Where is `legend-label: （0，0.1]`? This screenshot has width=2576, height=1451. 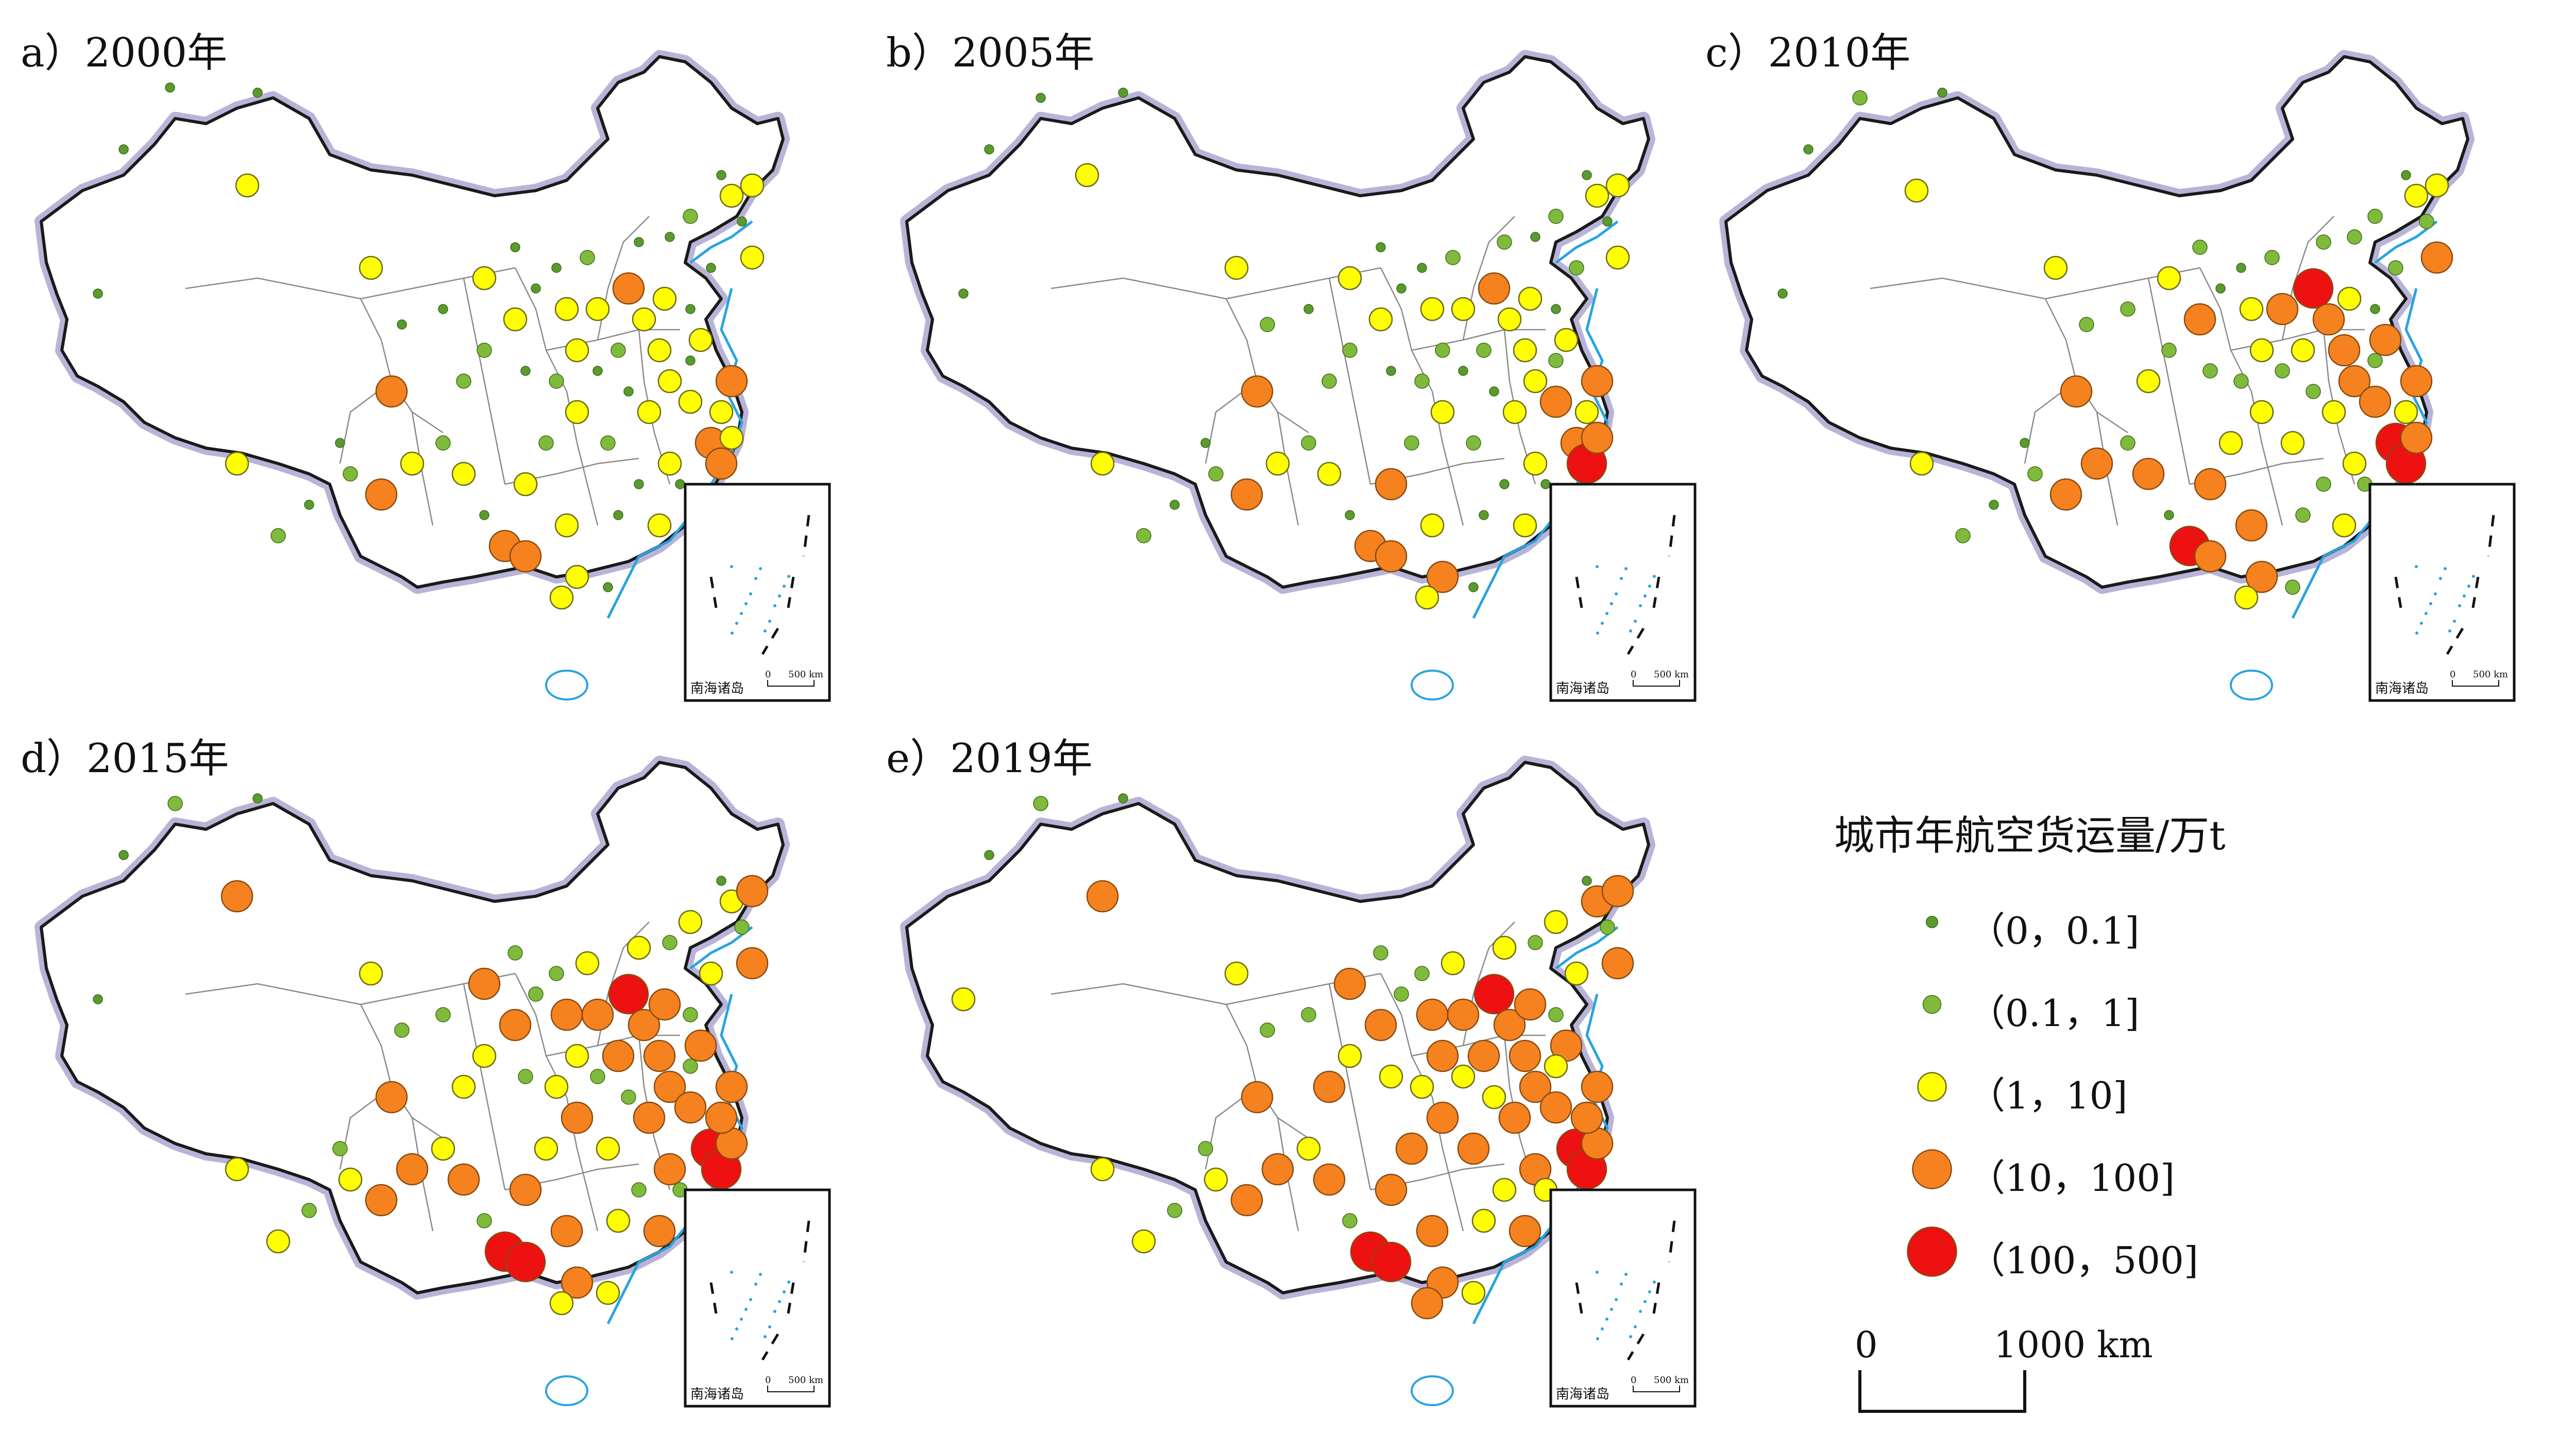 legend-label: （0，0.1] is located at coordinates (2054, 930).